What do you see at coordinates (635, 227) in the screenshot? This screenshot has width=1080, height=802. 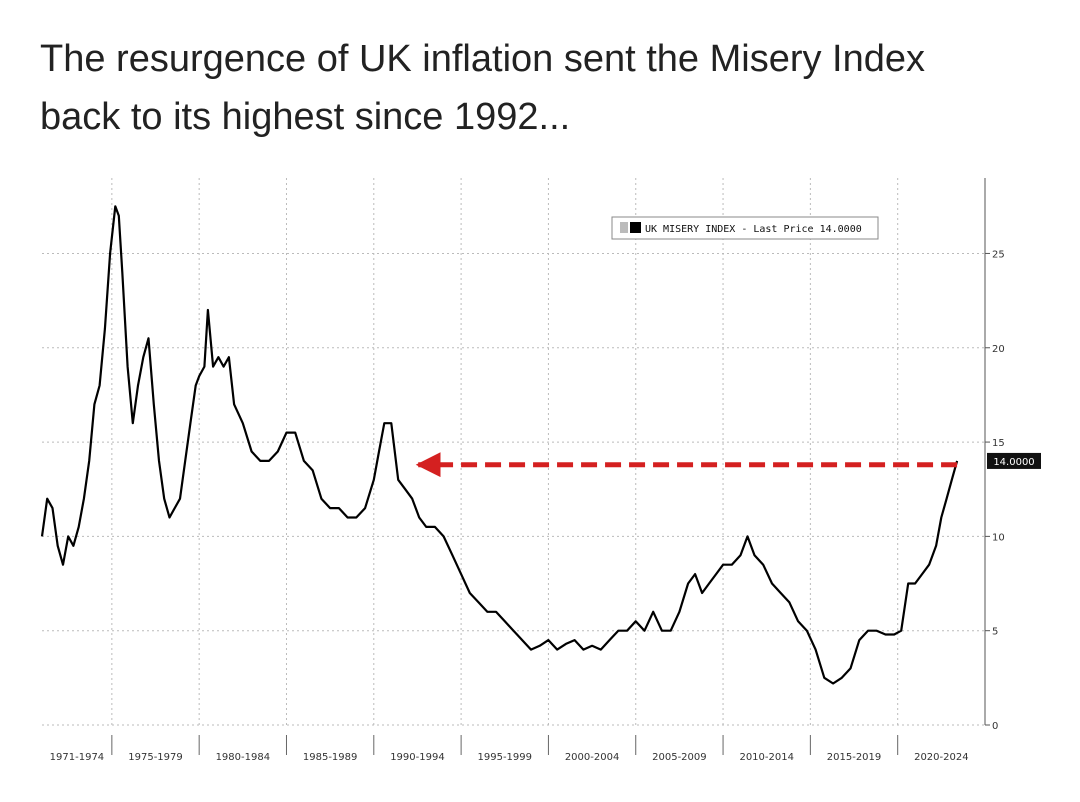 I see `legend-swatch` at bounding box center [635, 227].